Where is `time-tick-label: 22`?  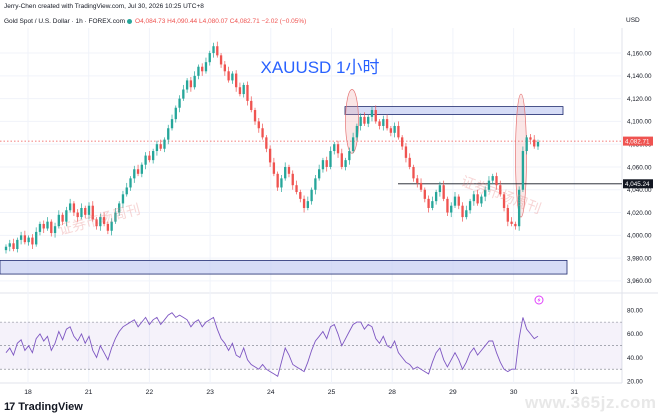
time-tick-label: 22 is located at coordinates (150, 392).